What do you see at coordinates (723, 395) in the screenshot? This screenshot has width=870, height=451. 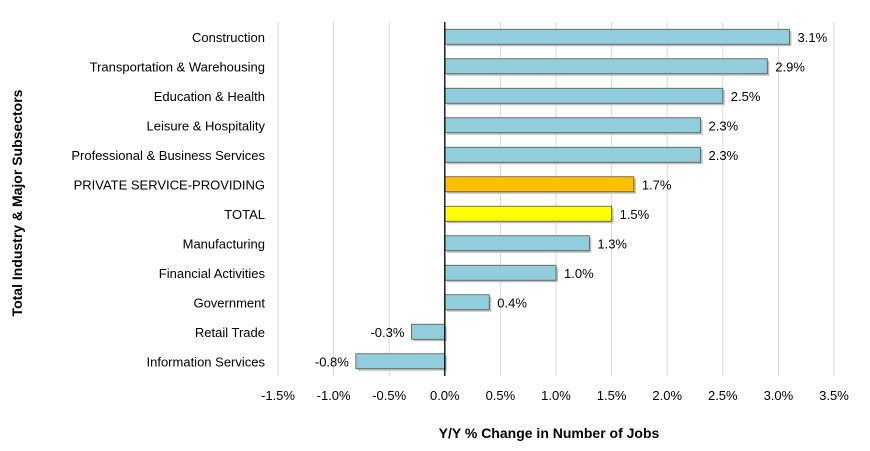 I see `x-tick-label: 2.5%` at bounding box center [723, 395].